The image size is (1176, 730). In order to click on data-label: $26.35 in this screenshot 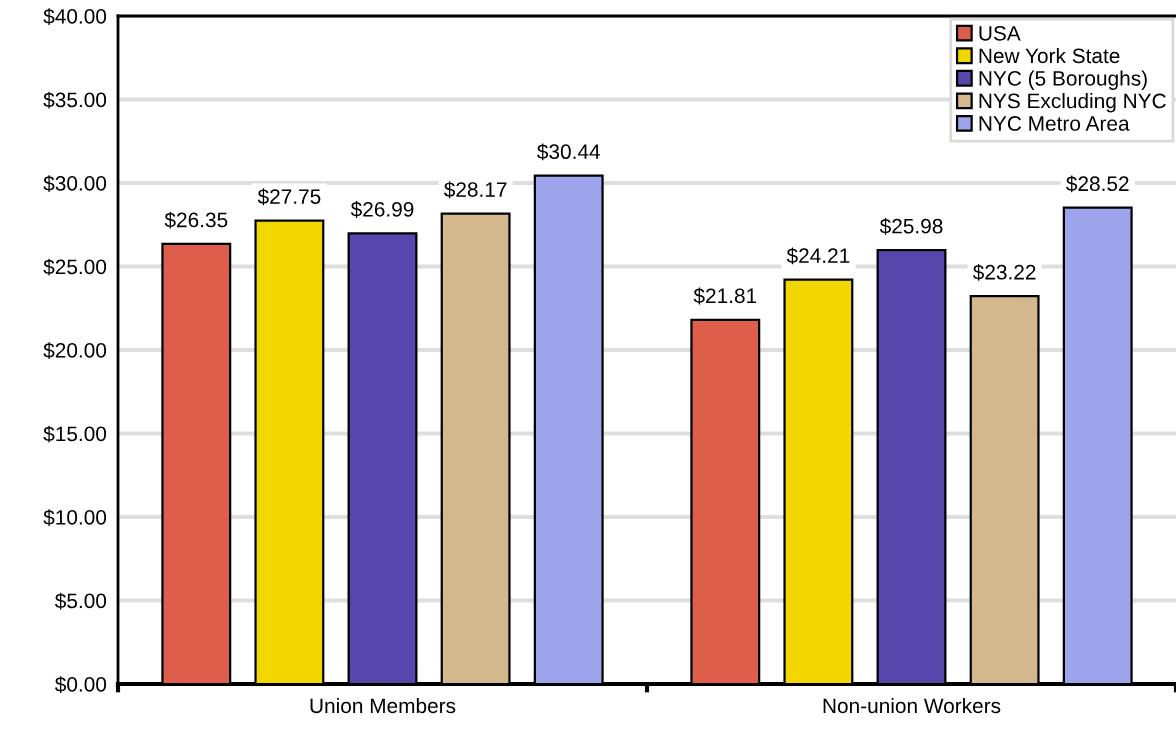, I will do `click(196, 220)`.